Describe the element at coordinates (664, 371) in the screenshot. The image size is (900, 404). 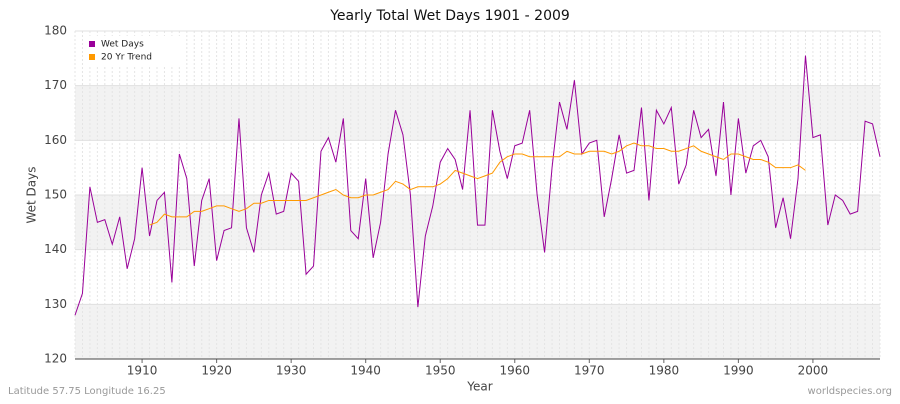
I see `x-tick-label: 1980` at that location.